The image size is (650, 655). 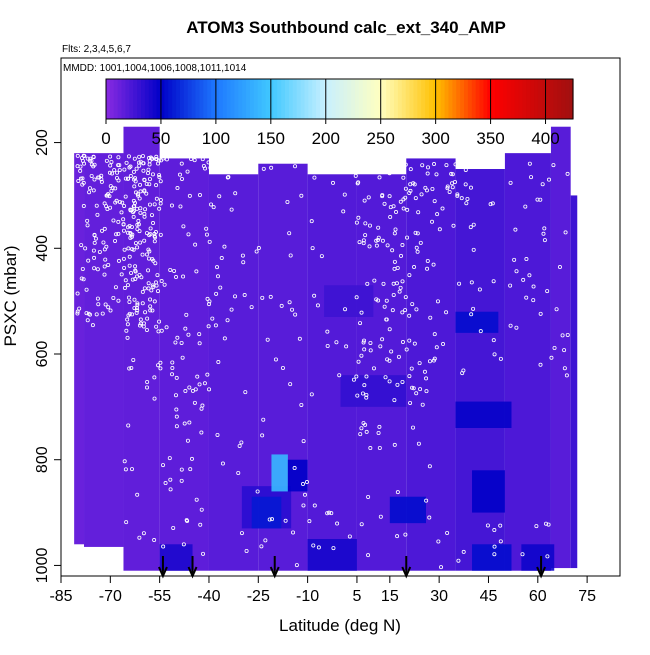 I want to click on colorbar: 0 50 100 150 200 250 300 350 400, so click(x=337, y=113).